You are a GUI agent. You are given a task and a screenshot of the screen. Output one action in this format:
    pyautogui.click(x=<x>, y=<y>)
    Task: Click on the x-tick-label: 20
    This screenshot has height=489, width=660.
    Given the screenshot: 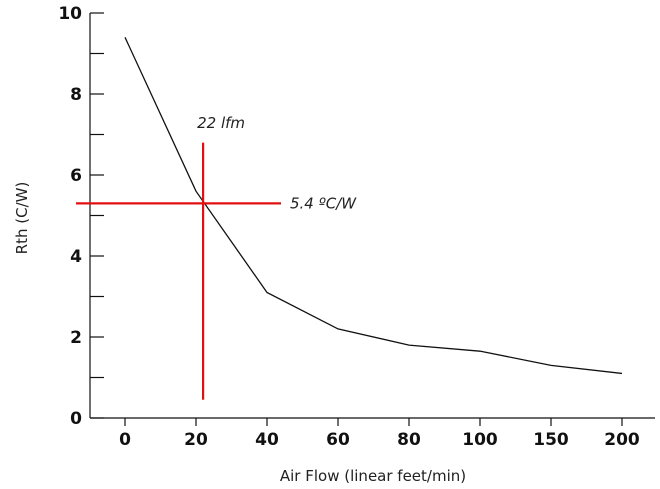 What is the action you would take?
    pyautogui.click(x=196, y=440)
    